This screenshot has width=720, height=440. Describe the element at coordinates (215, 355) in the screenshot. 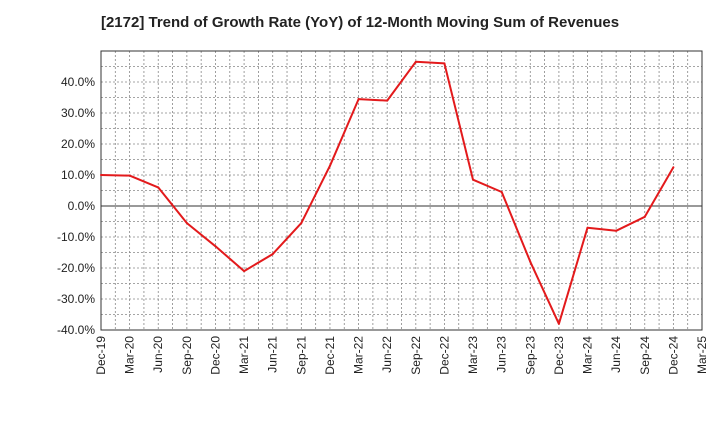

I see `x-tick-label: Dec-20` at that location.